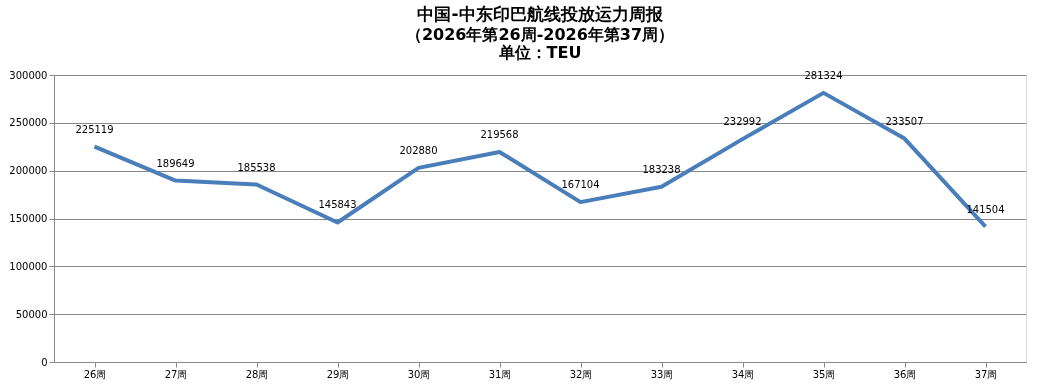 This screenshot has width=1040, height=385. What do you see at coordinates (581, 374) in the screenshot?
I see `x-tick-label: 32周` at bounding box center [581, 374].